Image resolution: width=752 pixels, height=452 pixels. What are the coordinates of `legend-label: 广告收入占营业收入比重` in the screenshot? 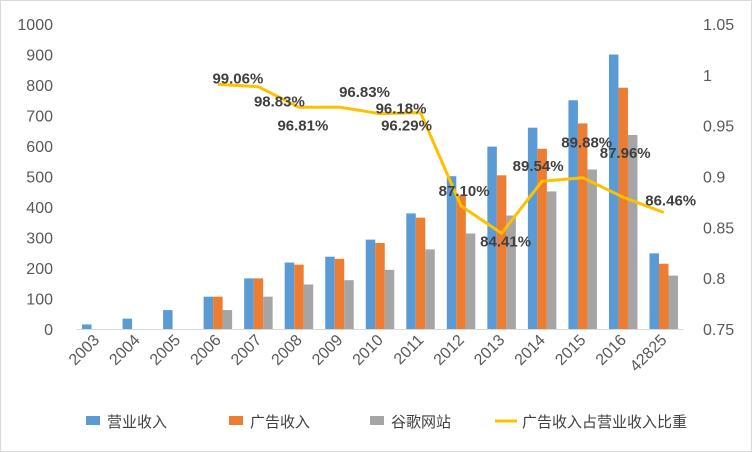 It's located at (604, 422).